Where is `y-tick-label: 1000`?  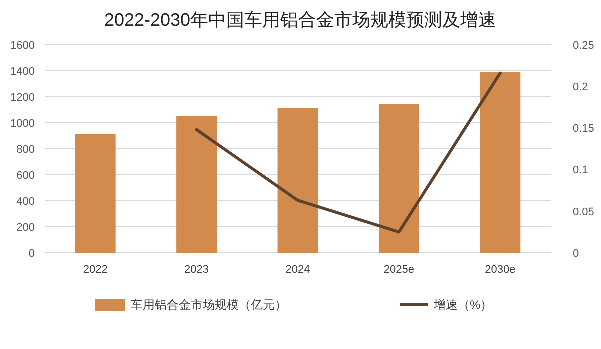 y-tick-label: 1000 is located at coordinates (22, 124).